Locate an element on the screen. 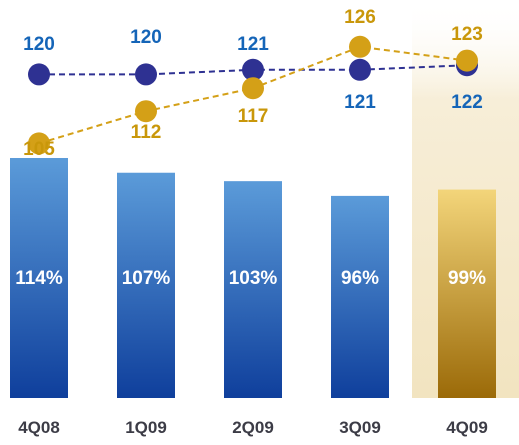  point-label-series-2-4Q08: 105 is located at coordinates (39, 149).